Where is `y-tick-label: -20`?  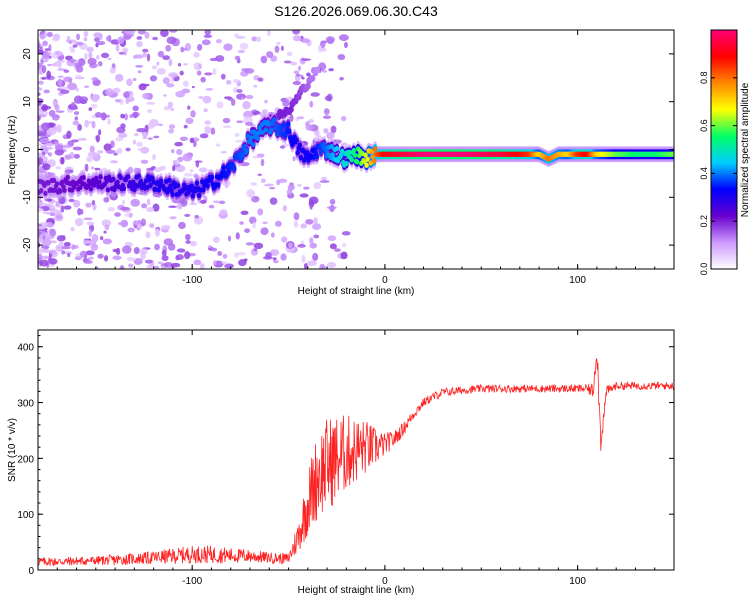
y-tick-label: -20 is located at coordinates (27, 244).